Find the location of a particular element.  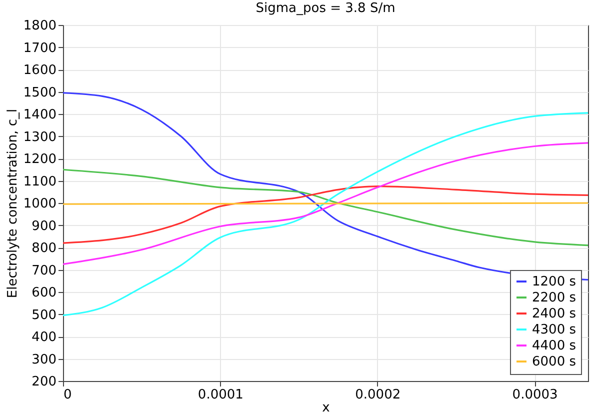

legend-label: 4400 s is located at coordinates (554, 346).